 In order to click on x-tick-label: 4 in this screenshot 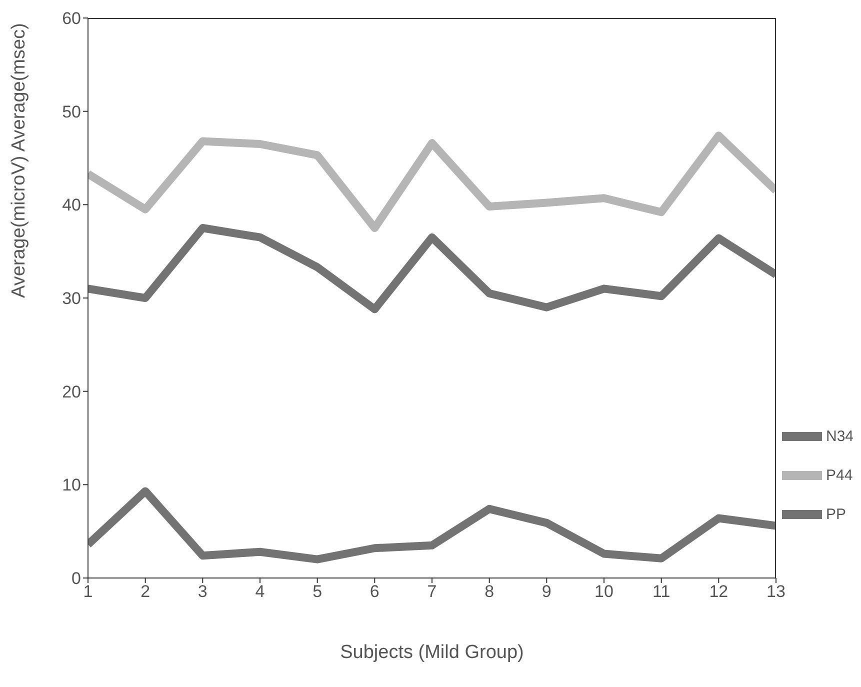, I will do `click(260, 592)`.